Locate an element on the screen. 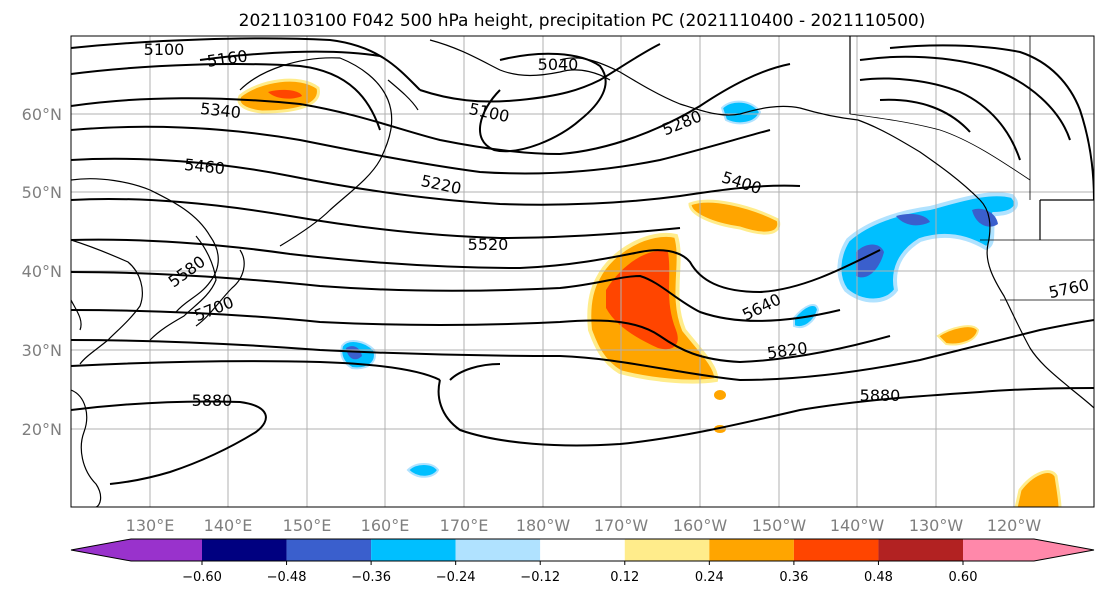  lon-label: 130°E is located at coordinates (150, 525).